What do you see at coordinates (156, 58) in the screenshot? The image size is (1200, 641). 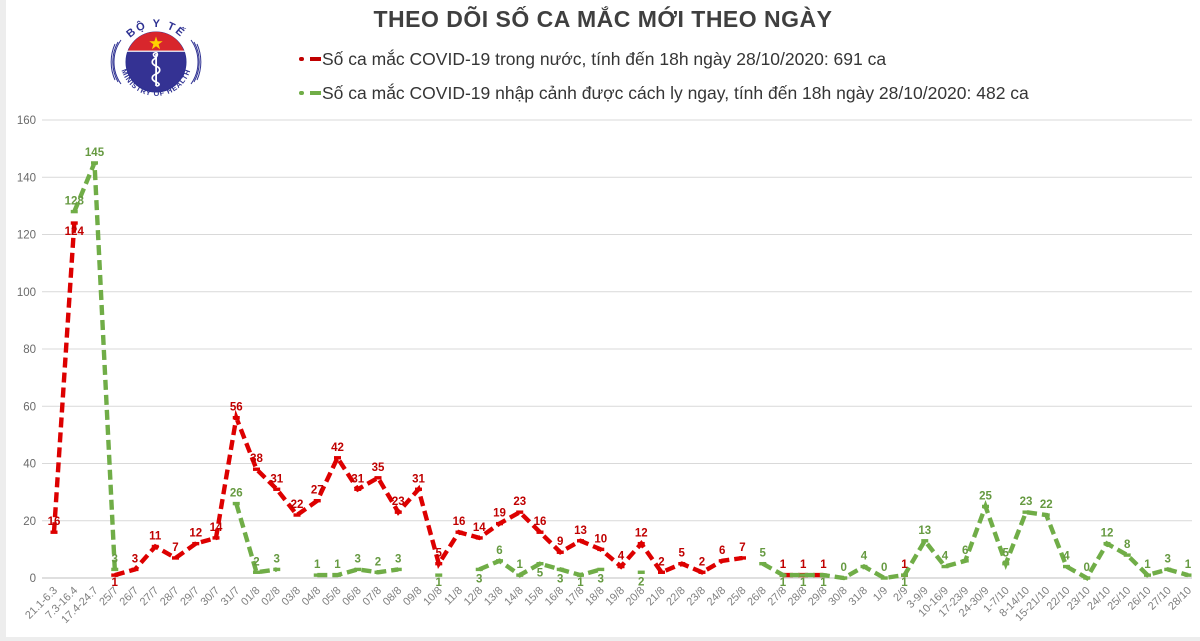 I see `ministry-of-health-logo: BỘ Y TẾ MINISTRY OF HEALTH` at bounding box center [156, 58].